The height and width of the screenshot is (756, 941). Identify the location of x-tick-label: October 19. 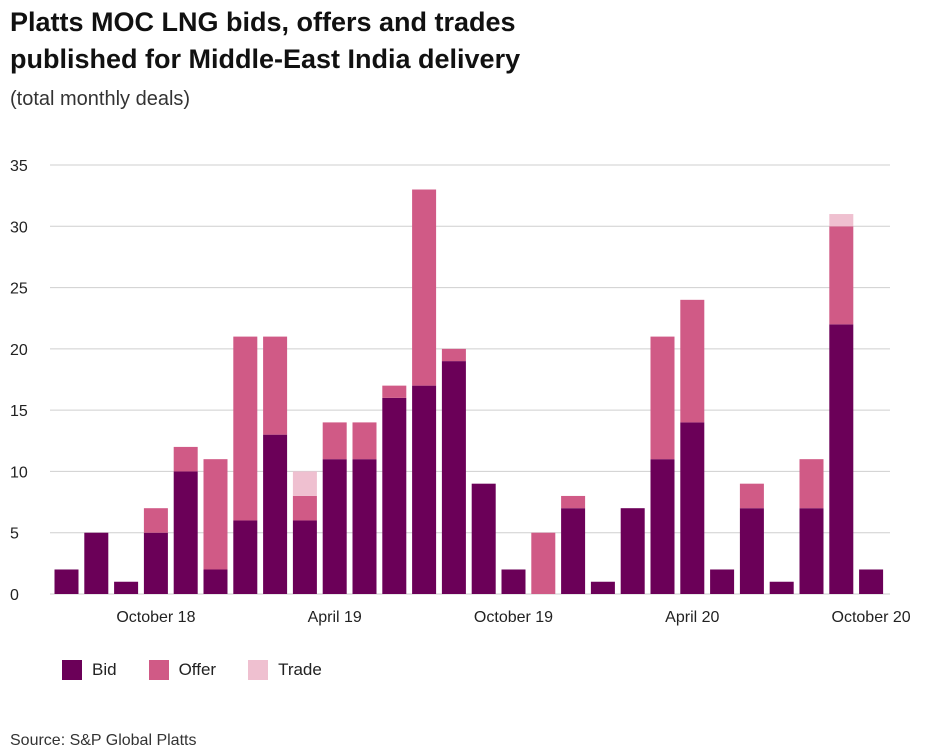
(513, 617).